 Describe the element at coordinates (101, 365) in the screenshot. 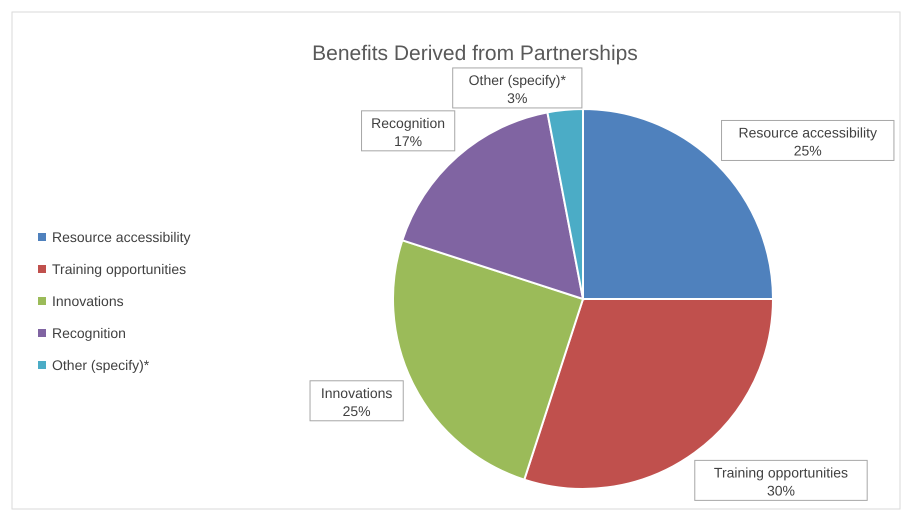

I see `legend-label: Other (specify)*` at that location.